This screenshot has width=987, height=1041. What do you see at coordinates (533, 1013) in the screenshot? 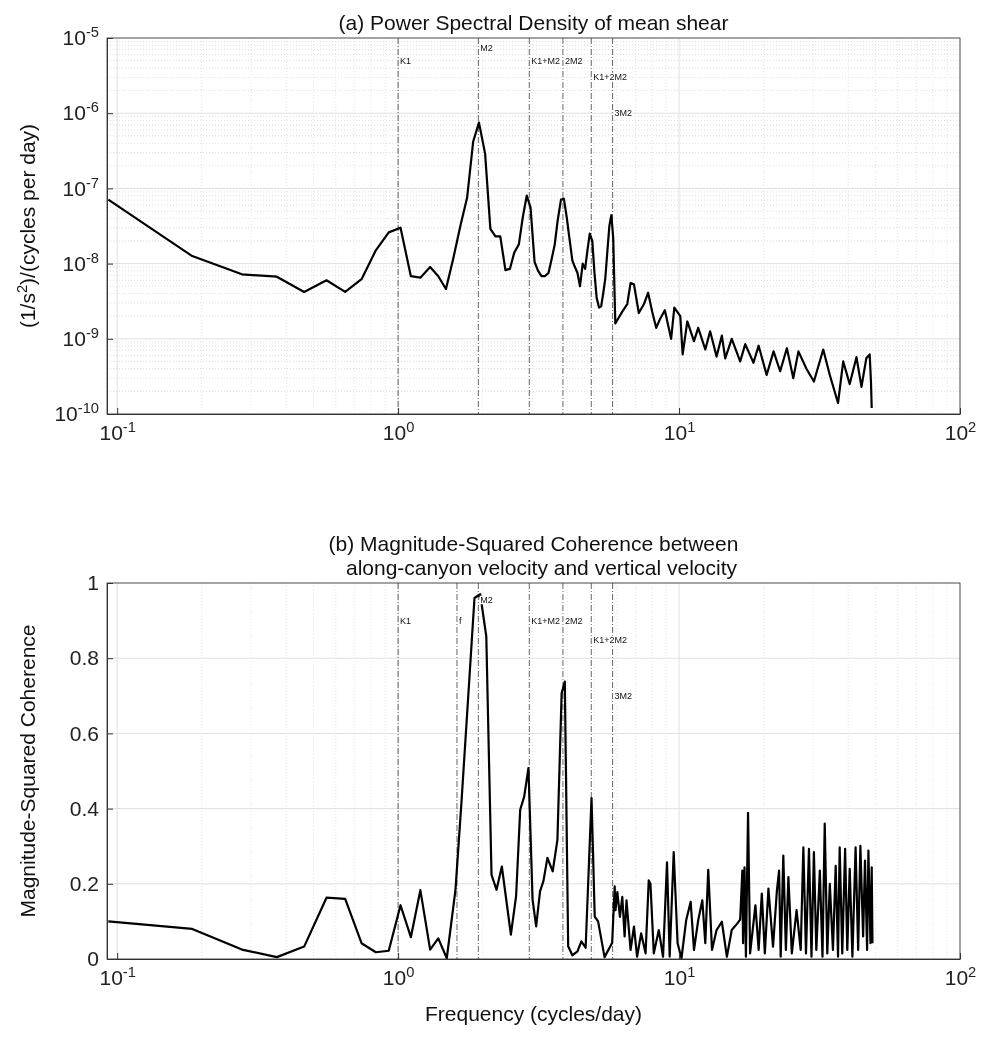
I see `x-axis-title: Frequency (cycles/day)` at bounding box center [533, 1013].